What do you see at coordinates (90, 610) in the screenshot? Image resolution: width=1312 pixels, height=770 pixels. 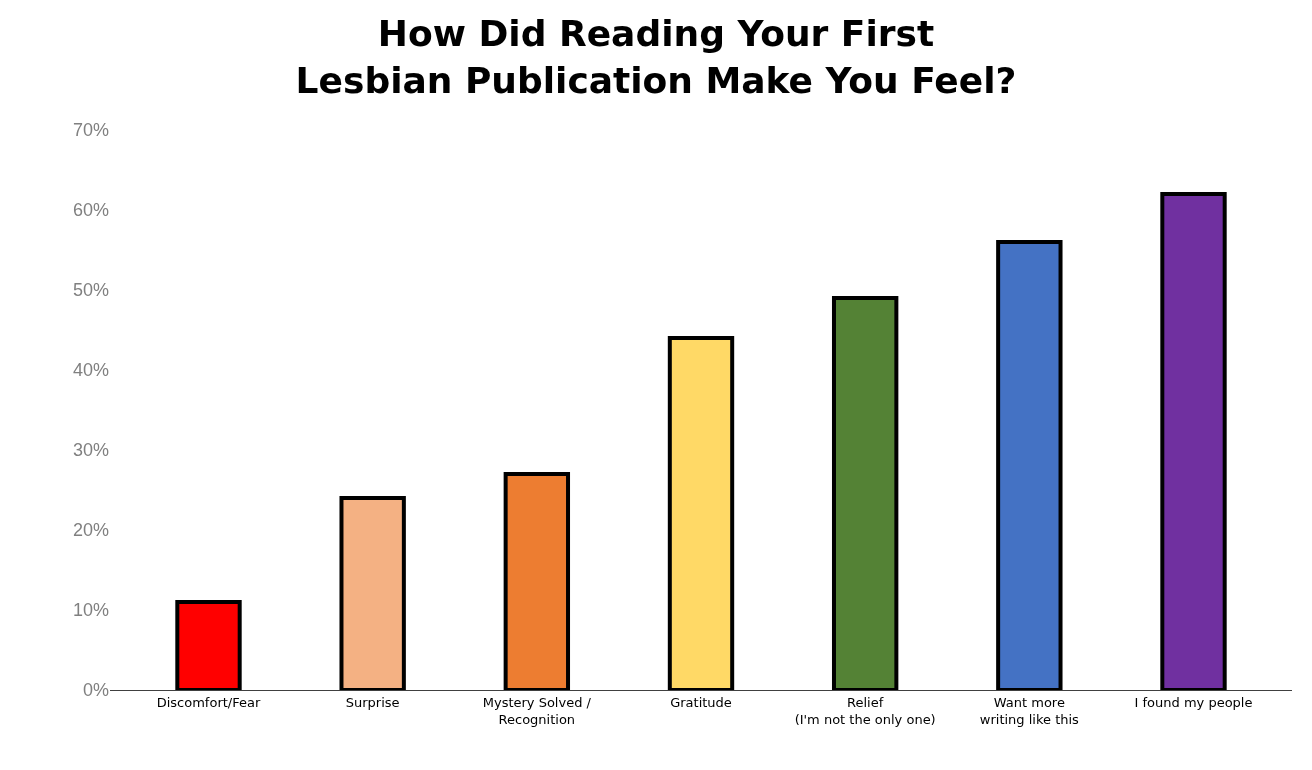 I see `y-tick-label: 10%` at bounding box center [90, 610].